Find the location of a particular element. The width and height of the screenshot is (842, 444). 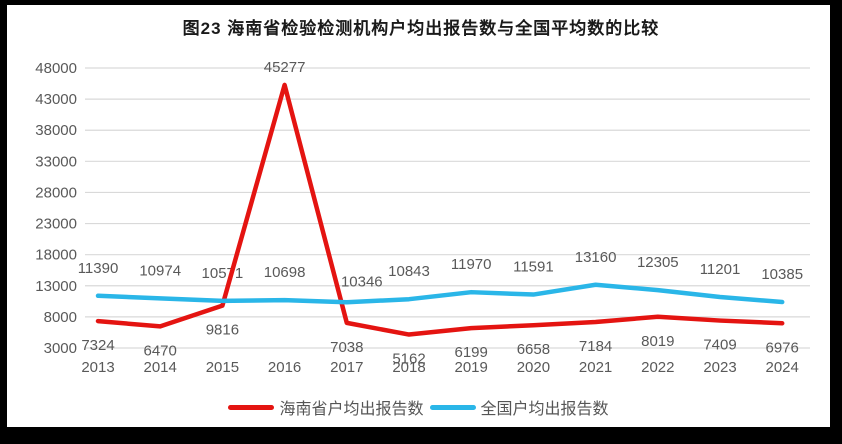

data-label-hainan: 6658 is located at coordinates (533, 349).